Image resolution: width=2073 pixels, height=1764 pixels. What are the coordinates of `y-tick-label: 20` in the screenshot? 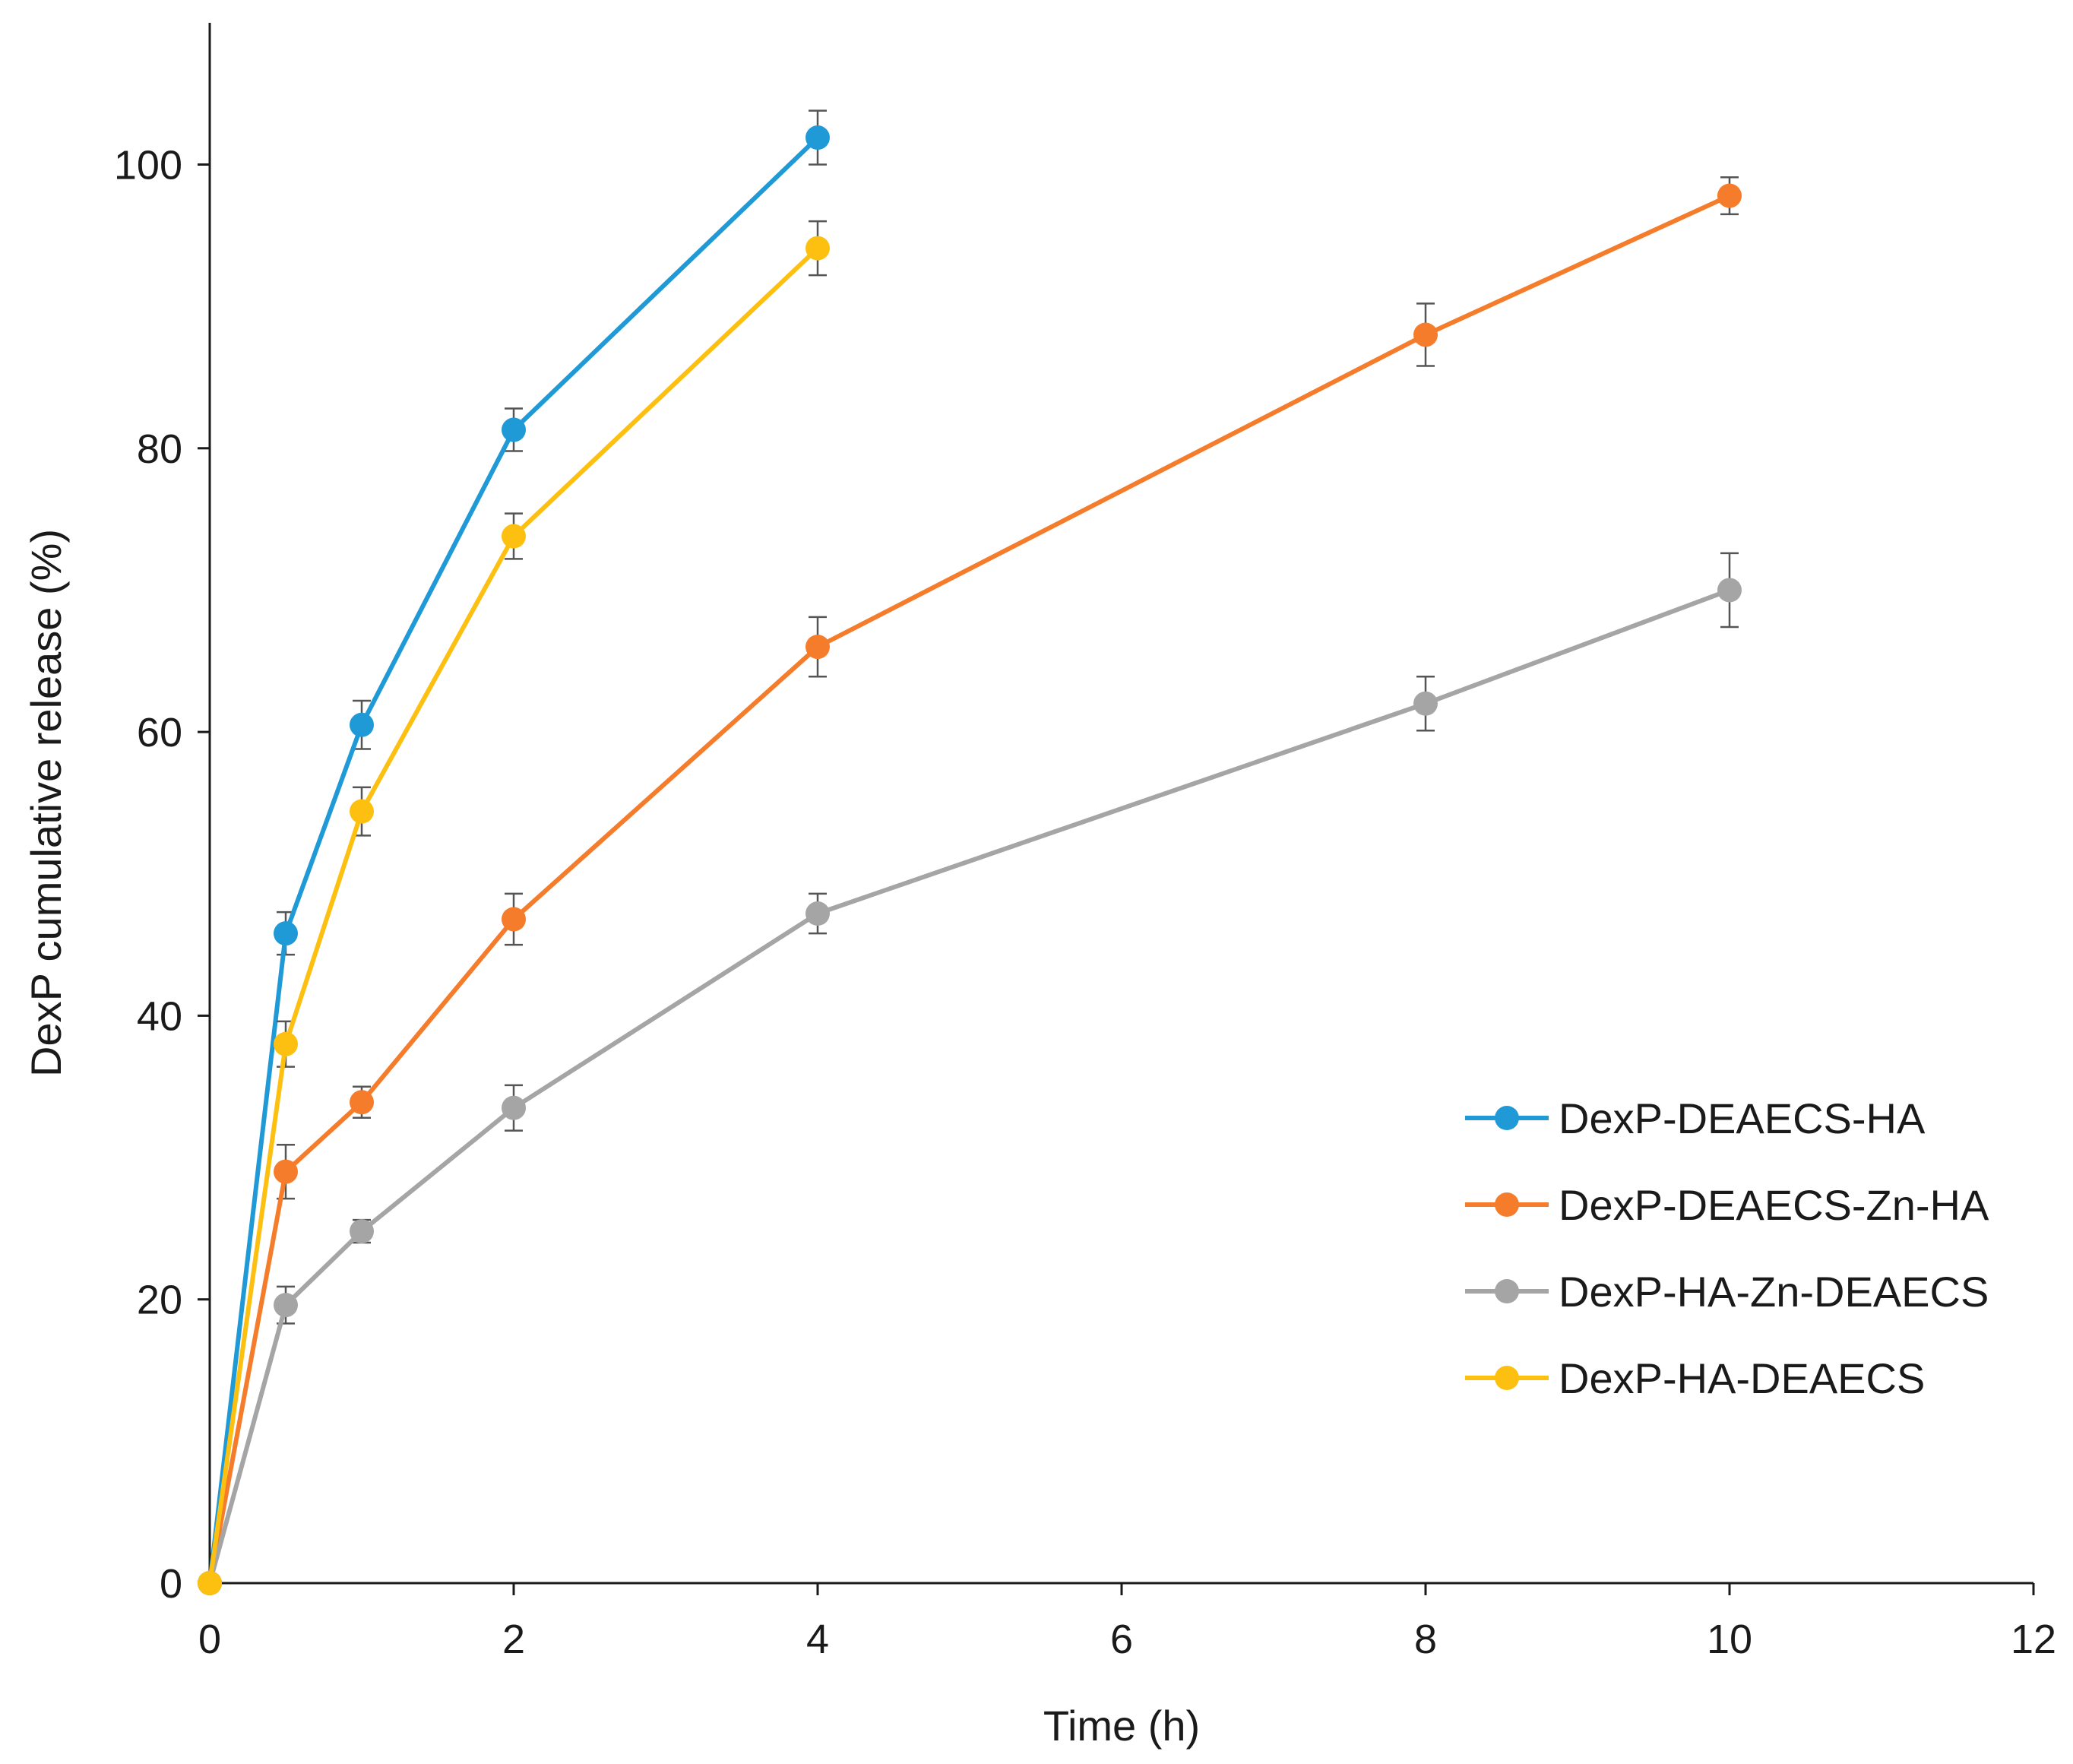 It's located at (159, 1300).